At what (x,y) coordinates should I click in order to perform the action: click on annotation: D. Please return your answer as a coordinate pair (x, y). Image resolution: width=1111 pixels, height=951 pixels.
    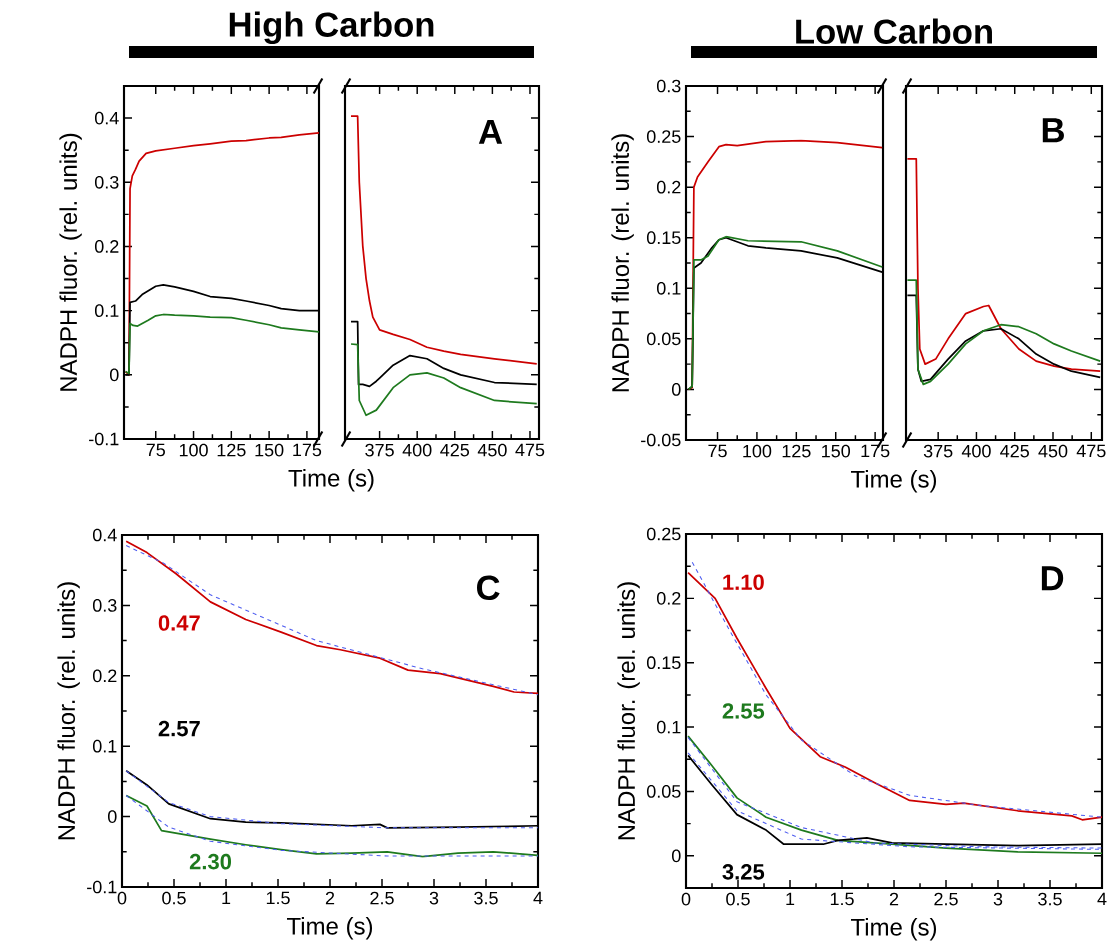
    Looking at the image, I should click on (1052, 578).